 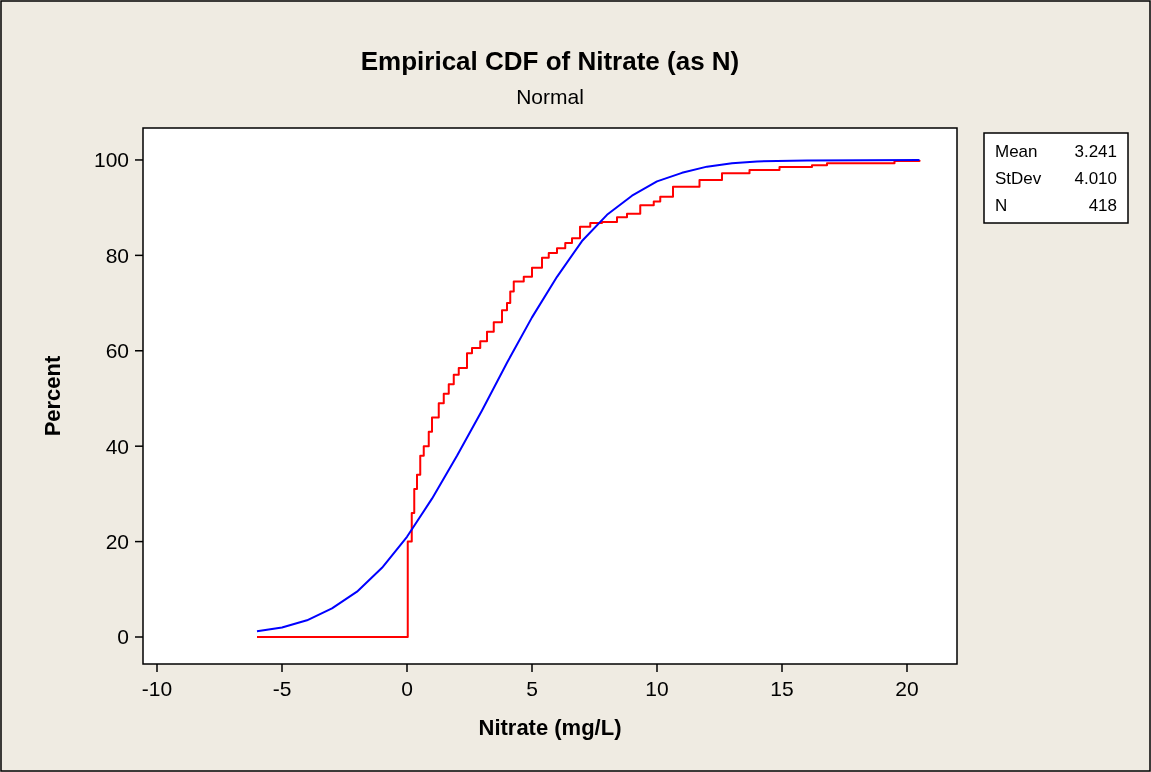 What do you see at coordinates (111, 160) in the screenshot?
I see `y-tick-label: 100` at bounding box center [111, 160].